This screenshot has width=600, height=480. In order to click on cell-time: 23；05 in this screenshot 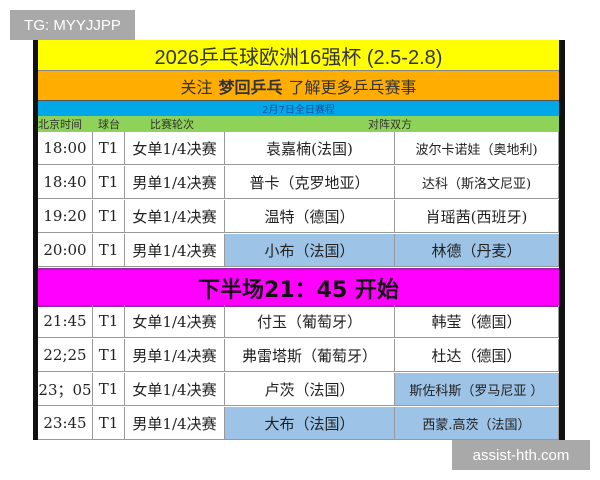, I will do `click(65, 389)`.